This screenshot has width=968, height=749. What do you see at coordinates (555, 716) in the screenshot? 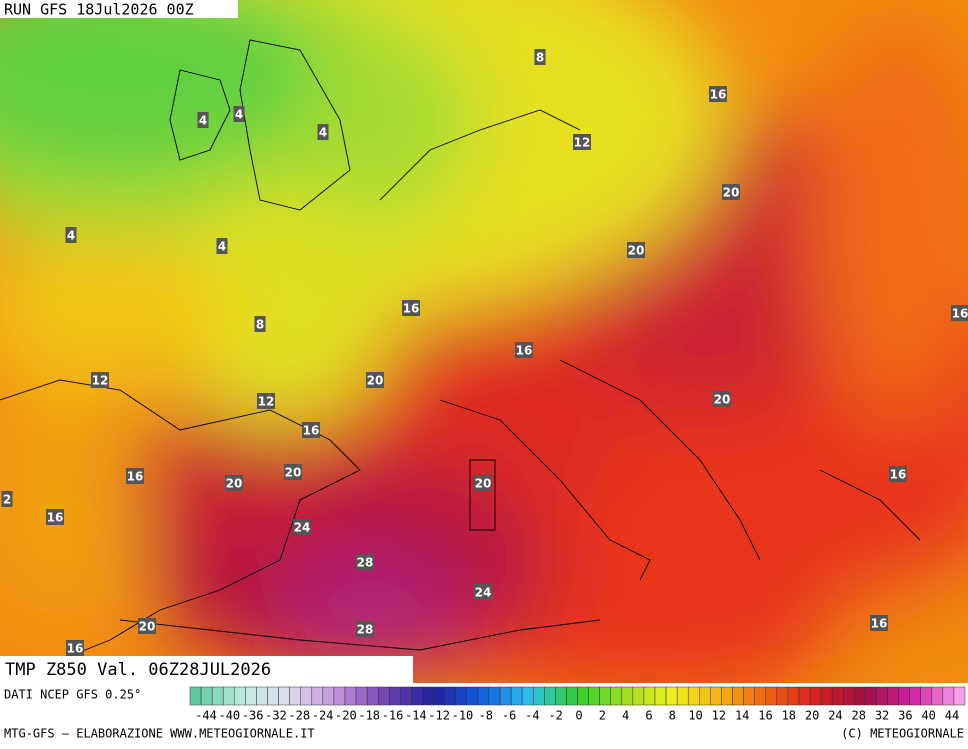
I see `scale-label: -2` at bounding box center [555, 716].